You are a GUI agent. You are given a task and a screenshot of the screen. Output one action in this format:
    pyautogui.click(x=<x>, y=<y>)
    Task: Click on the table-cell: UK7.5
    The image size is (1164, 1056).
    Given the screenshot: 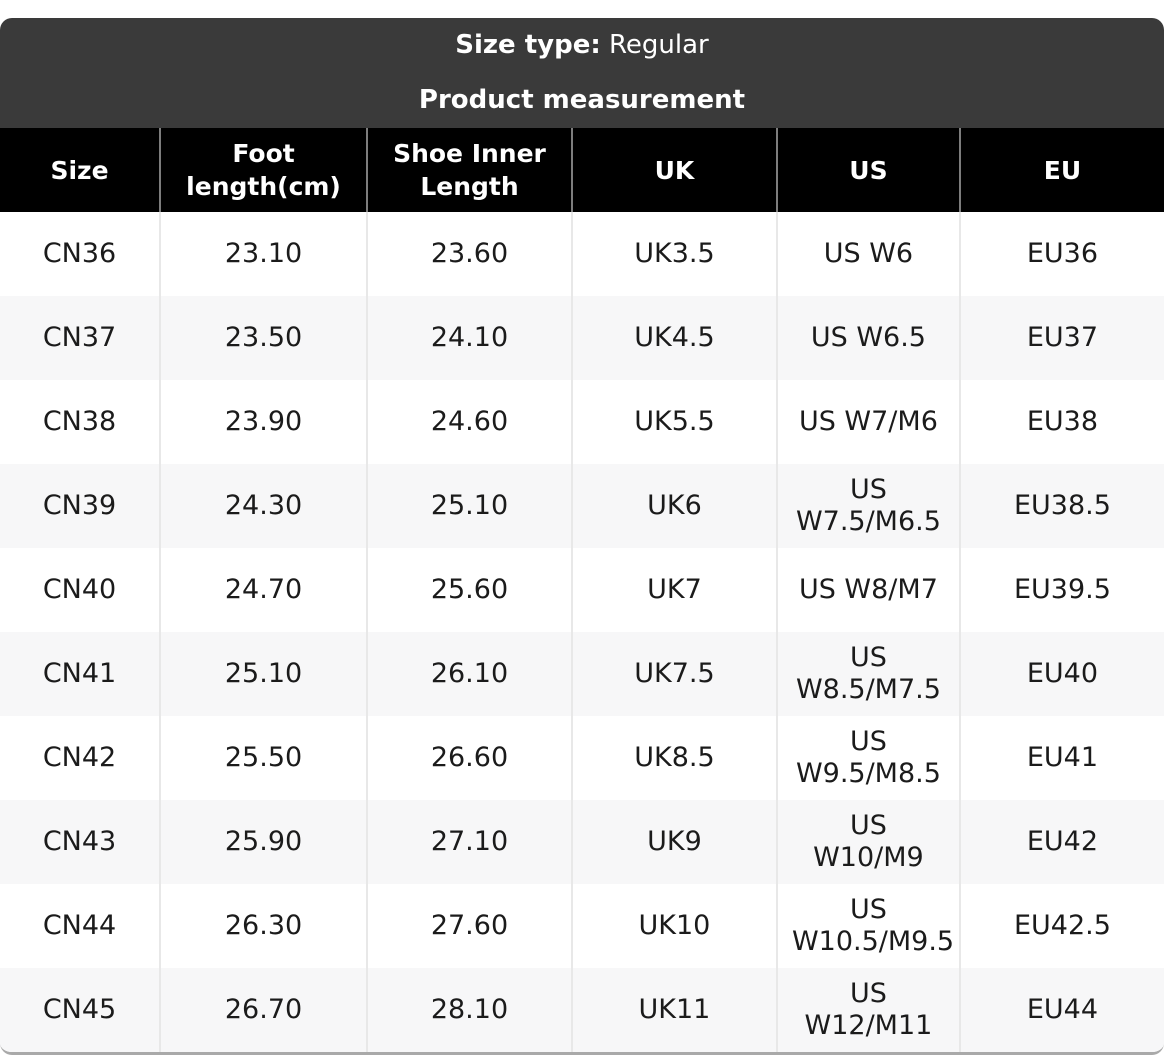 What is the action you would take?
    pyautogui.click(x=674, y=674)
    